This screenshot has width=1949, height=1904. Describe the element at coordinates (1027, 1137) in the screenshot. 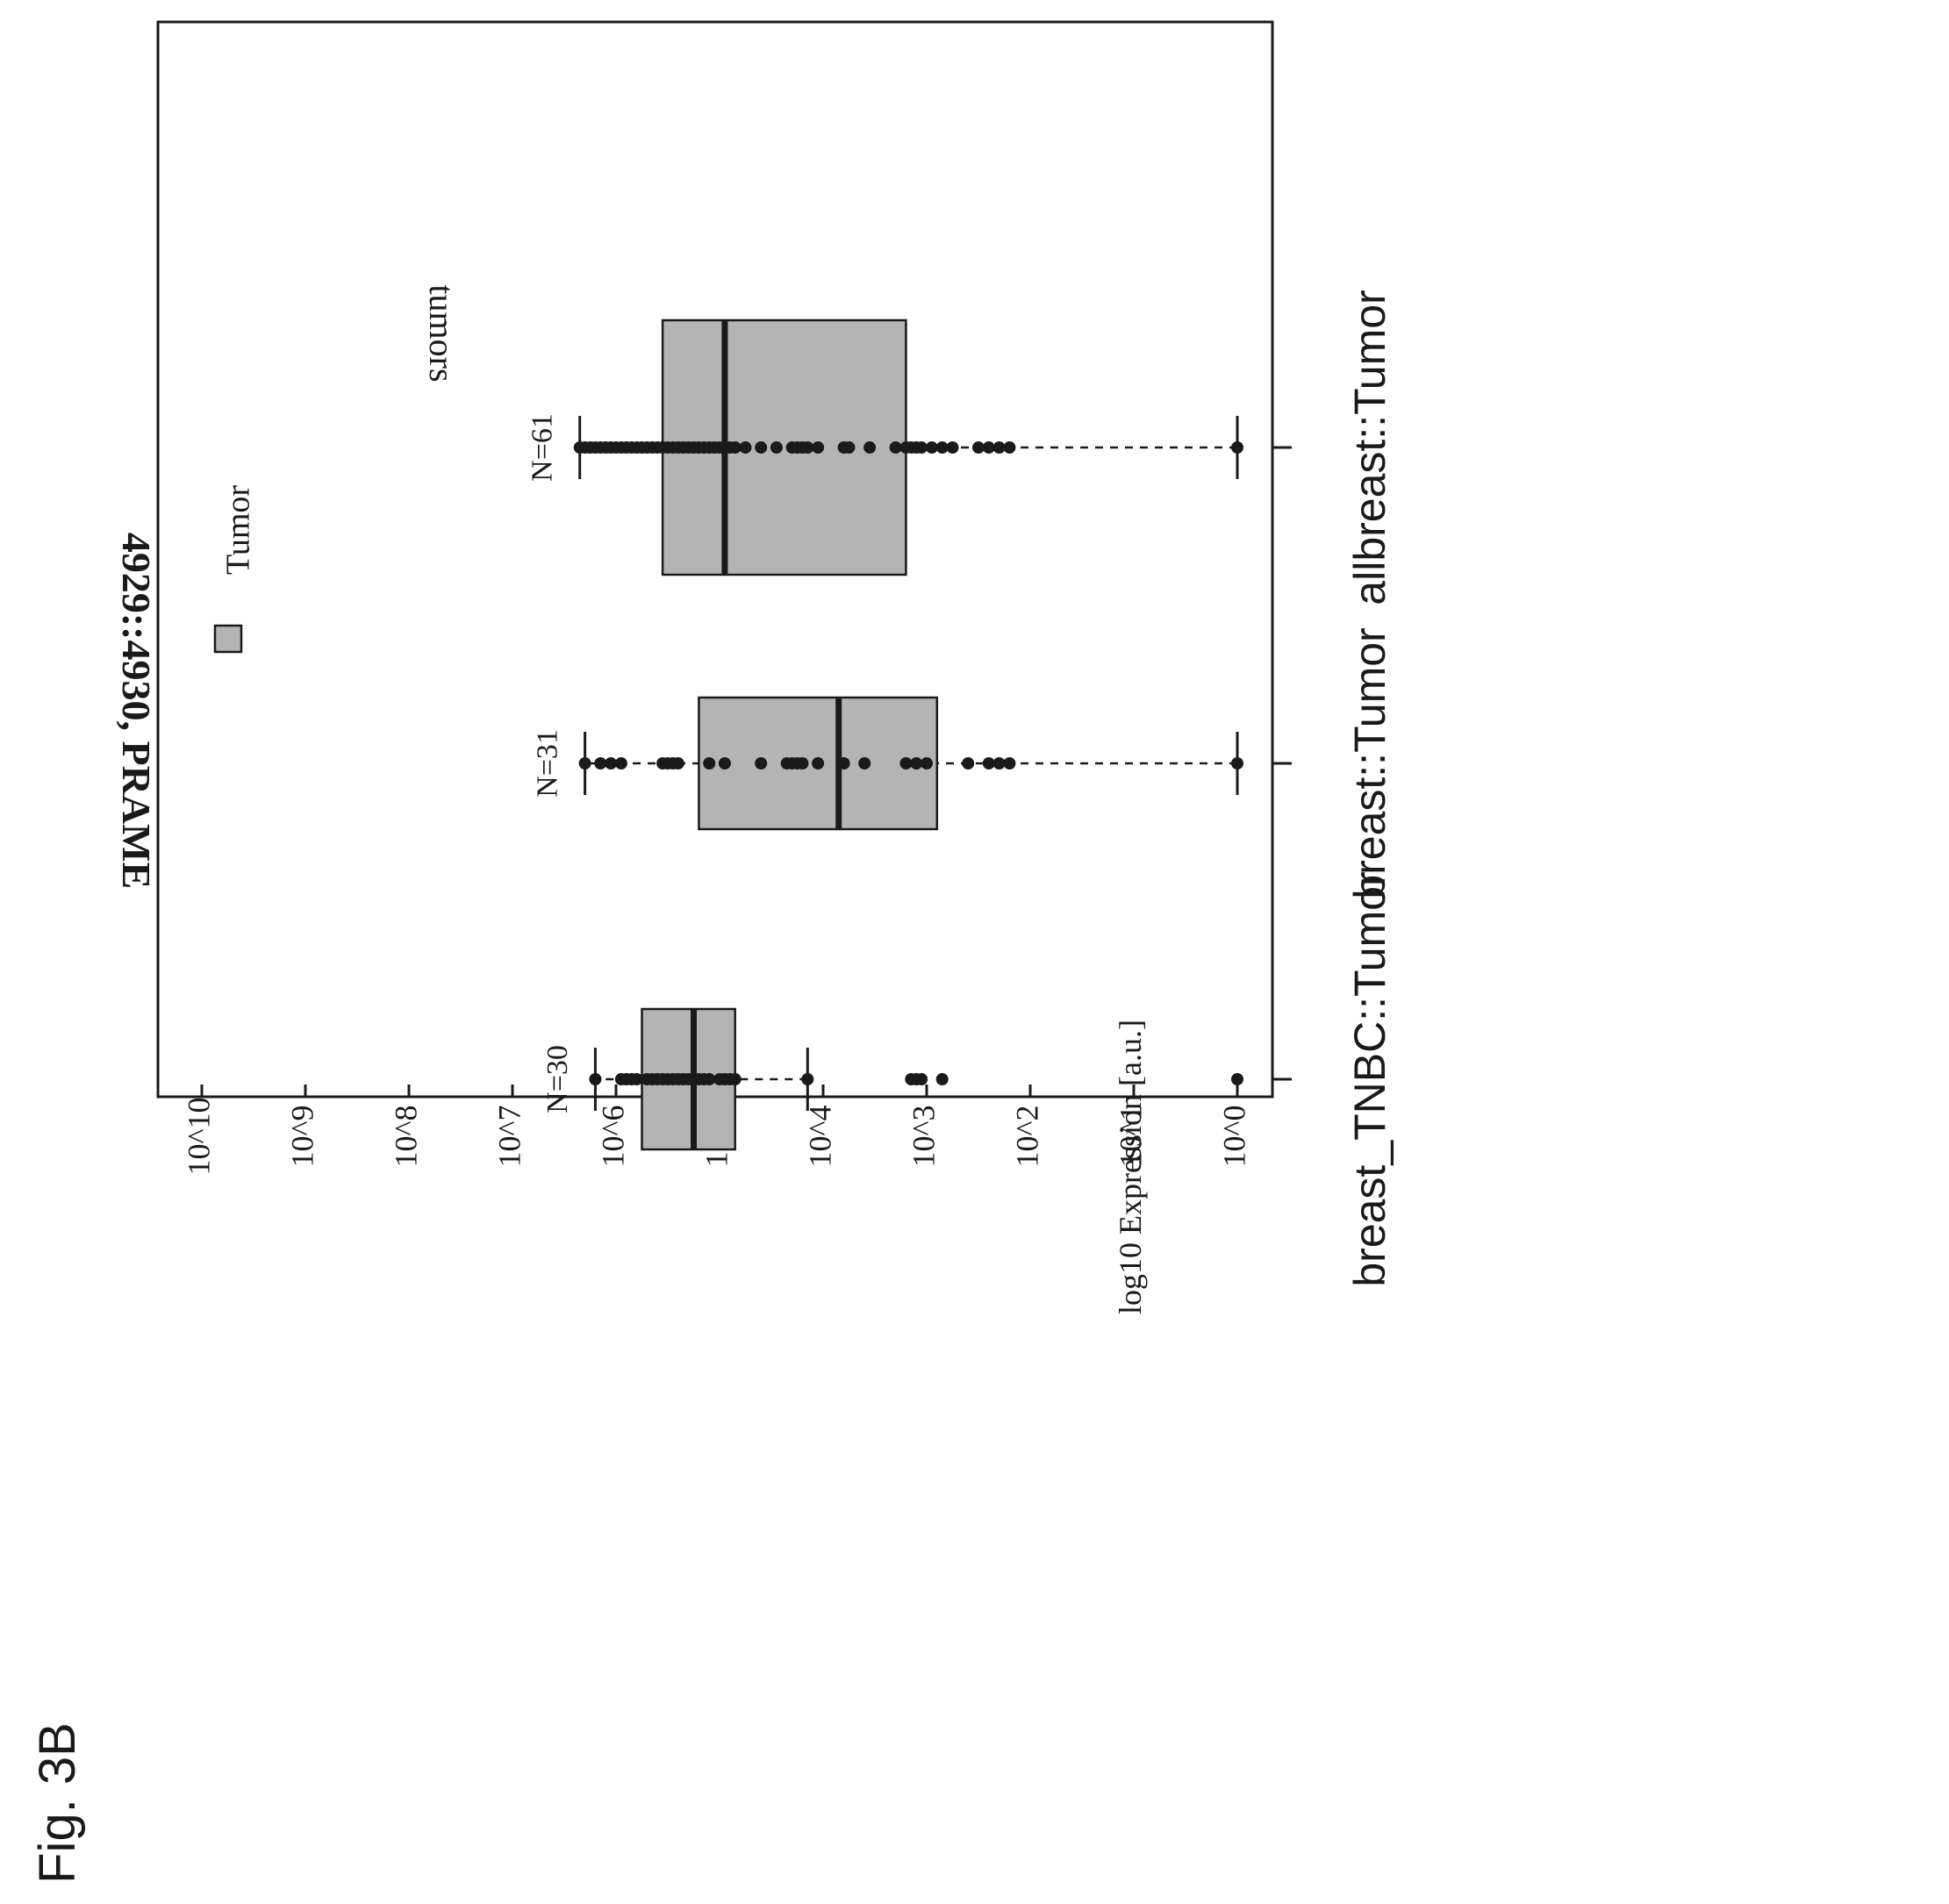

I see `y-tick-label: 10^2` at that location.